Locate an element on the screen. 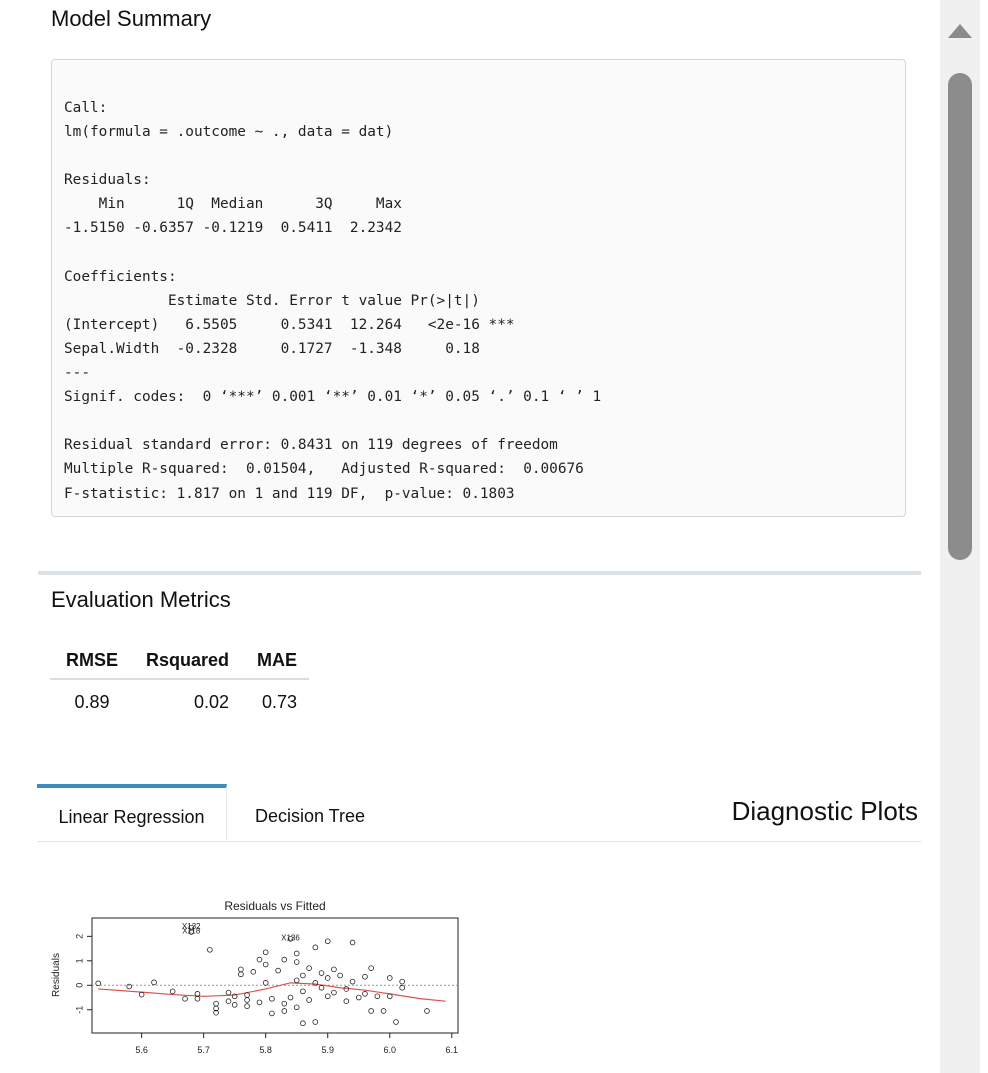  y-tick-label: -1 is located at coordinates (79, 1010).